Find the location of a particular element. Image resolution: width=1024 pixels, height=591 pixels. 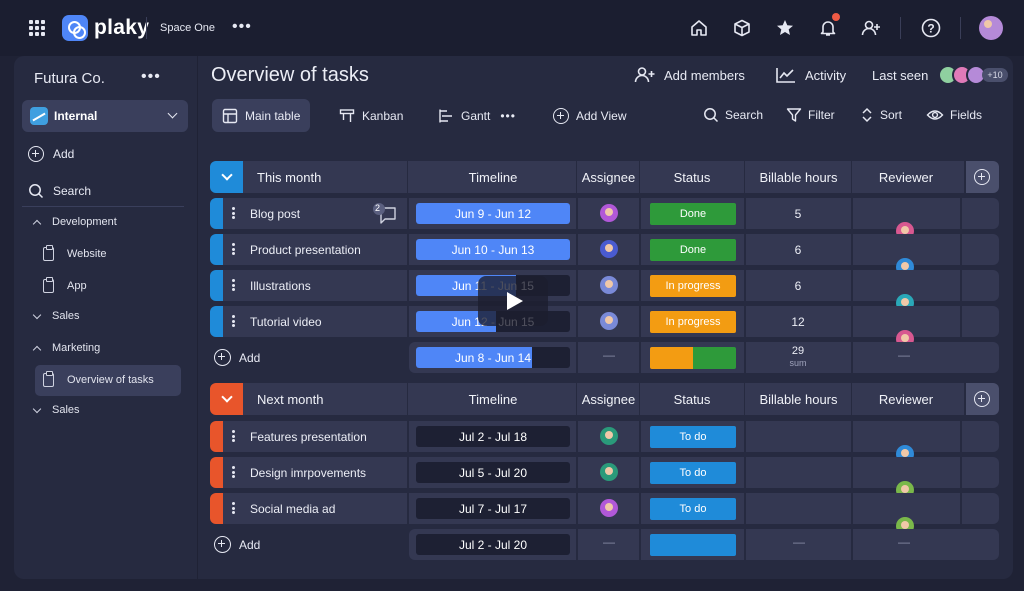

sidebar-item-app: App is located at coordinates (65, 285).